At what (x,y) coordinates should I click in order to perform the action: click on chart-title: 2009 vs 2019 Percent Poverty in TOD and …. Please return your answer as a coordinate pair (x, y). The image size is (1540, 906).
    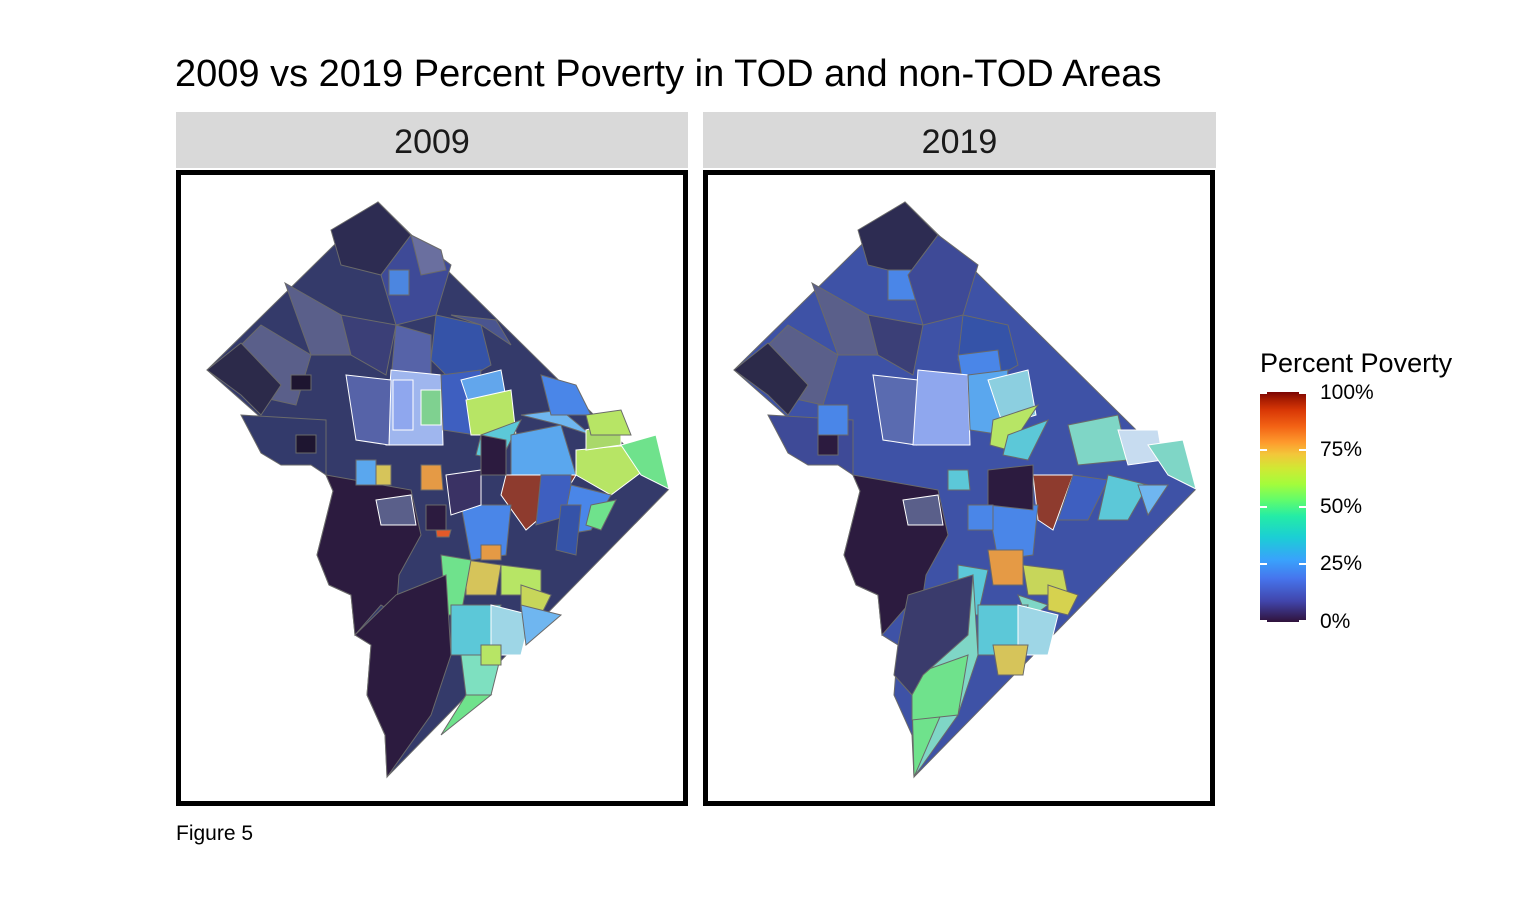
    Looking at the image, I should click on (668, 74).